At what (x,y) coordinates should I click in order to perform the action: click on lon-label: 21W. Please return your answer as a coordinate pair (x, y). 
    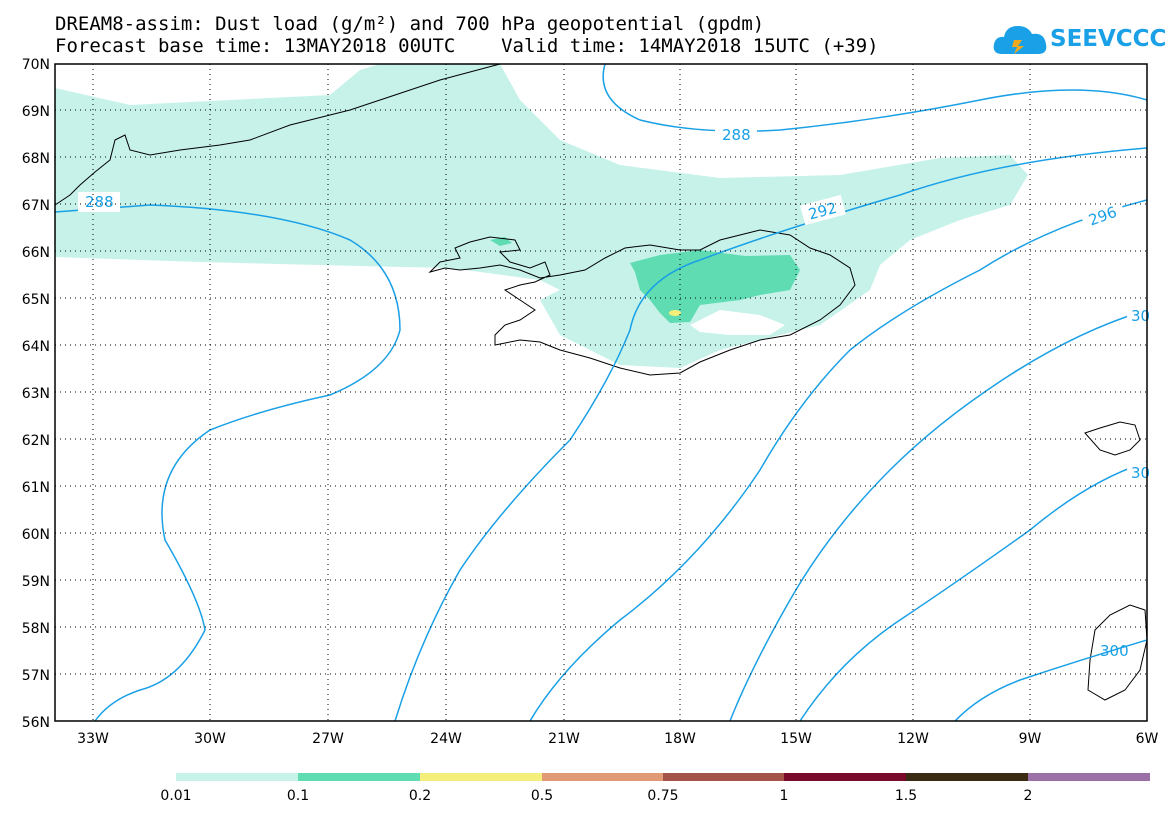
    Looking at the image, I should click on (564, 739).